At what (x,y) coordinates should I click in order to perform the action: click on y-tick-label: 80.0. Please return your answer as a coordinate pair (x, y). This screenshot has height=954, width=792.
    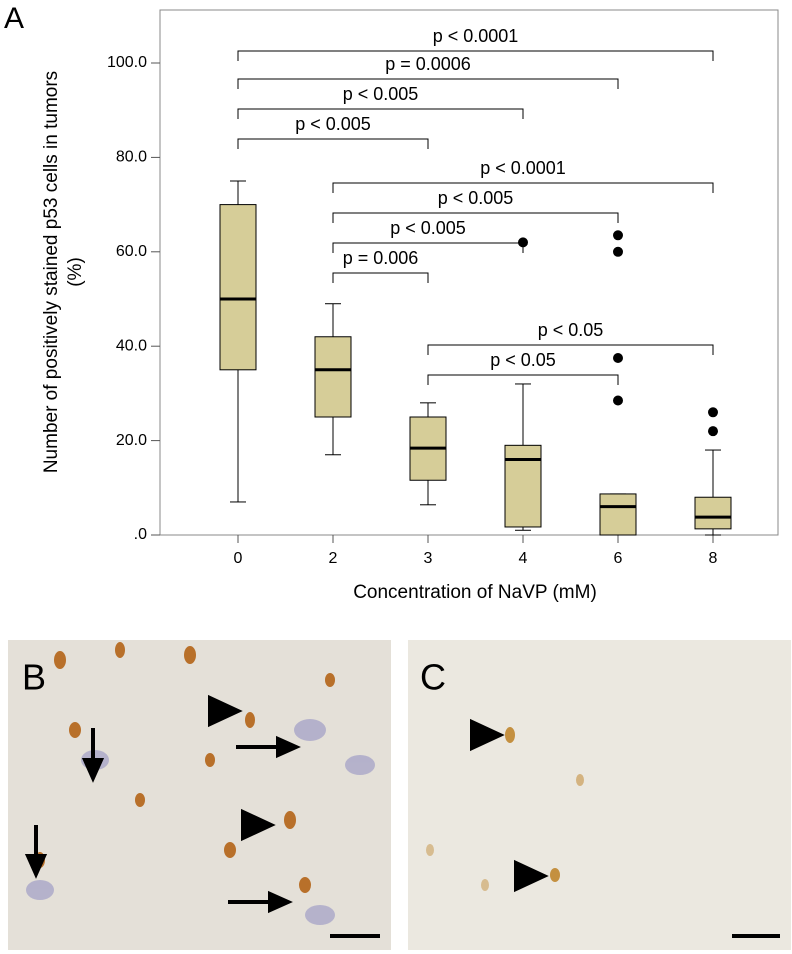
    Looking at the image, I should click on (131, 157).